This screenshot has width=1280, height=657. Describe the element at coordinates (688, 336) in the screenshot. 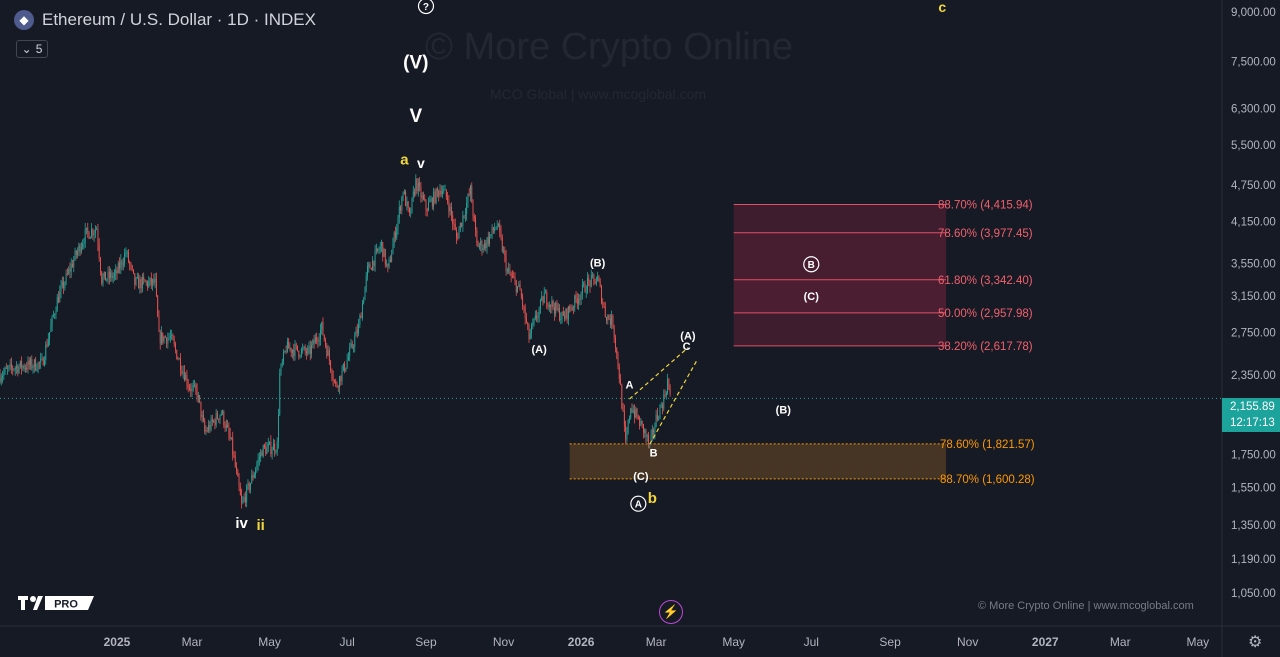

I see `wave-label: (A)` at that location.